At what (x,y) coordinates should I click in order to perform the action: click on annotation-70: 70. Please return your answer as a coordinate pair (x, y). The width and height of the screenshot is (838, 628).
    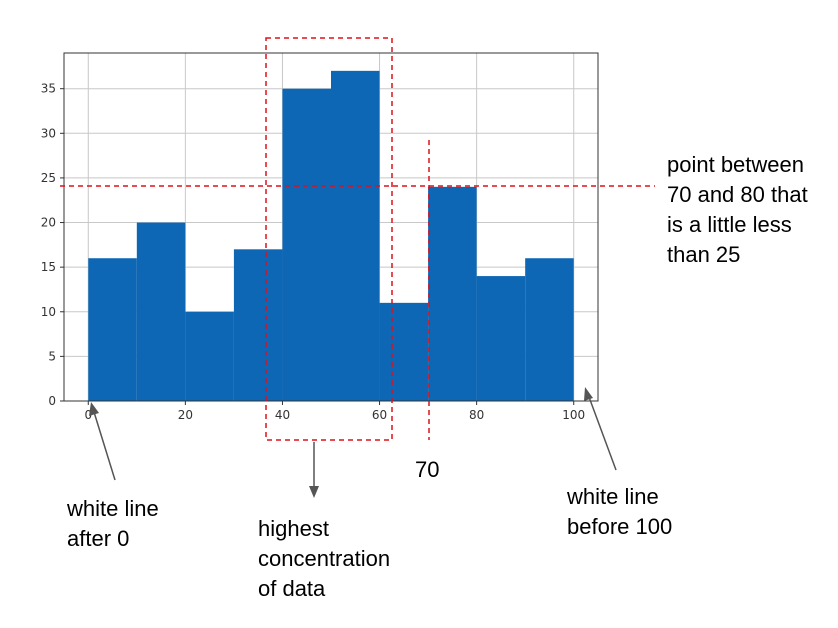
    Looking at the image, I should click on (427, 469).